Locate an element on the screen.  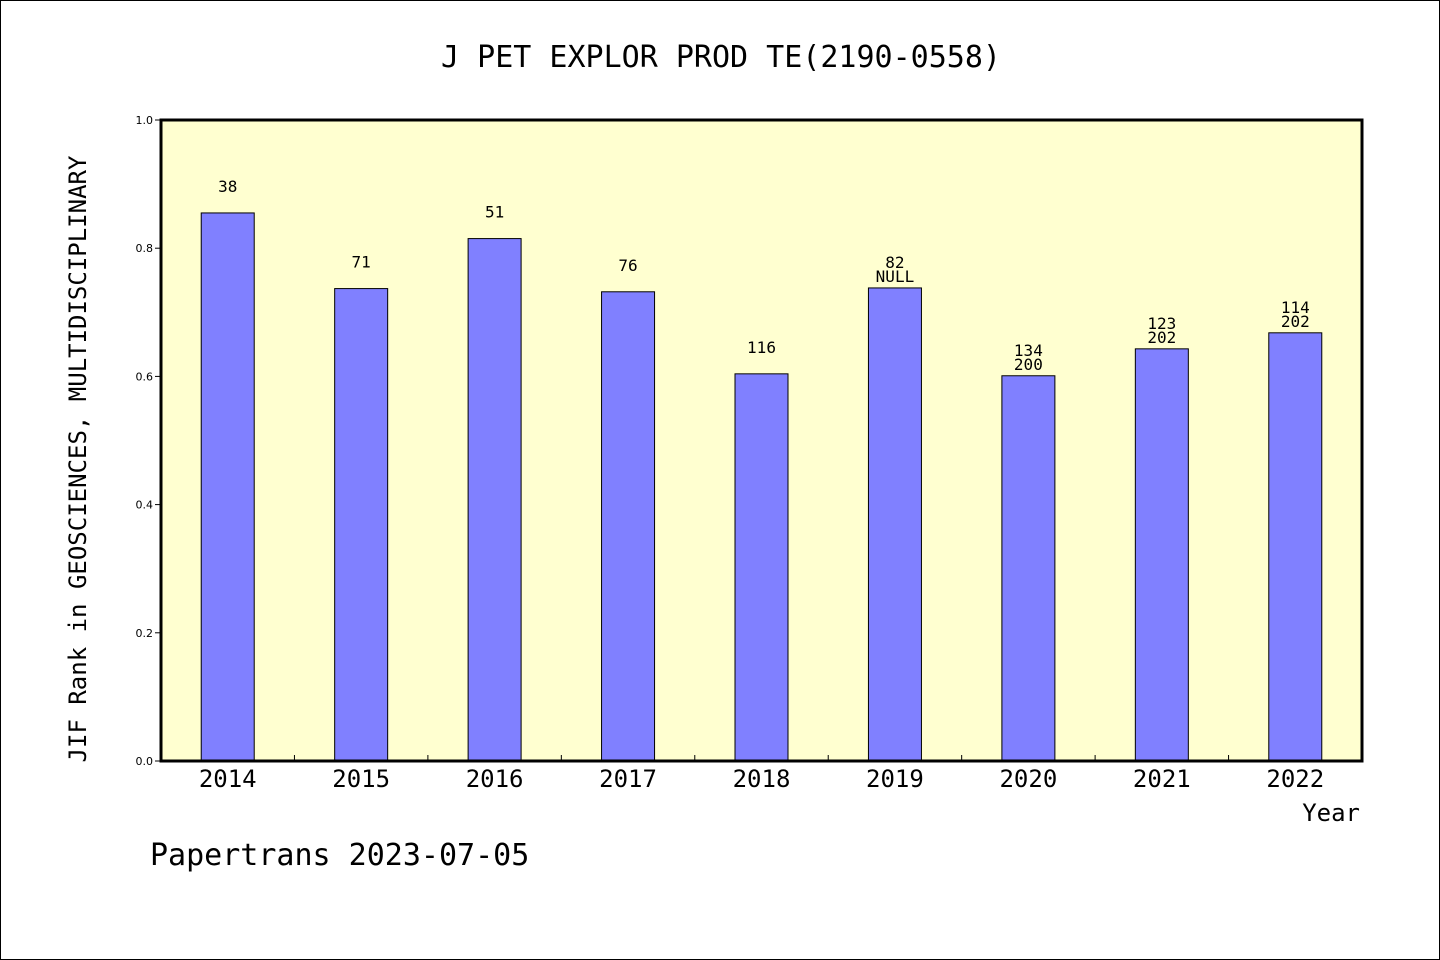
bar-2020 is located at coordinates (1028, 568).